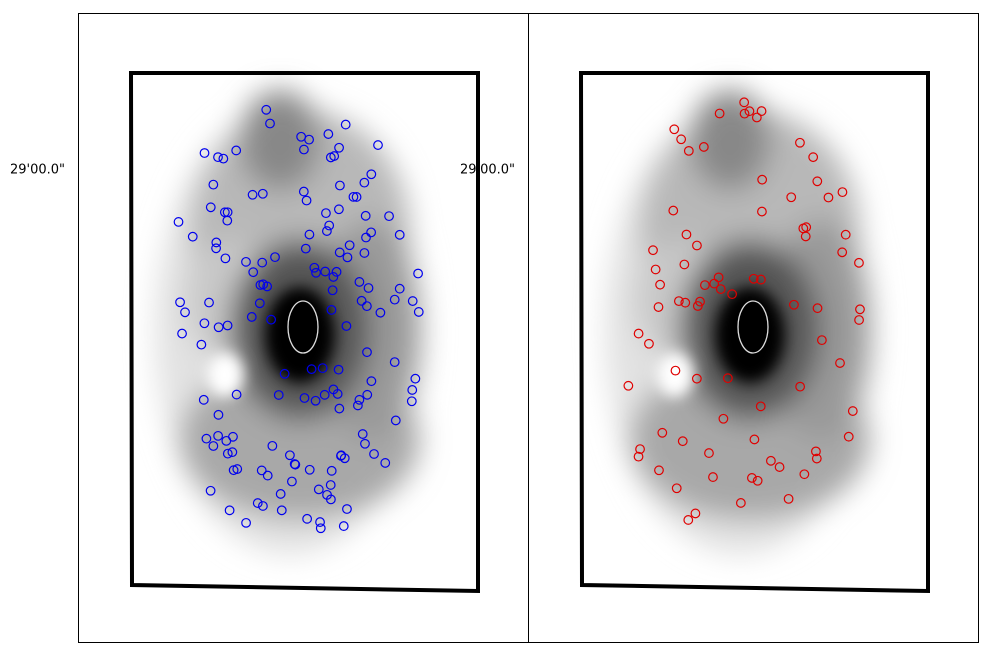 The height and width of the screenshot is (656, 991). I want to click on axis-label: 29'00.0", so click(37, 170).